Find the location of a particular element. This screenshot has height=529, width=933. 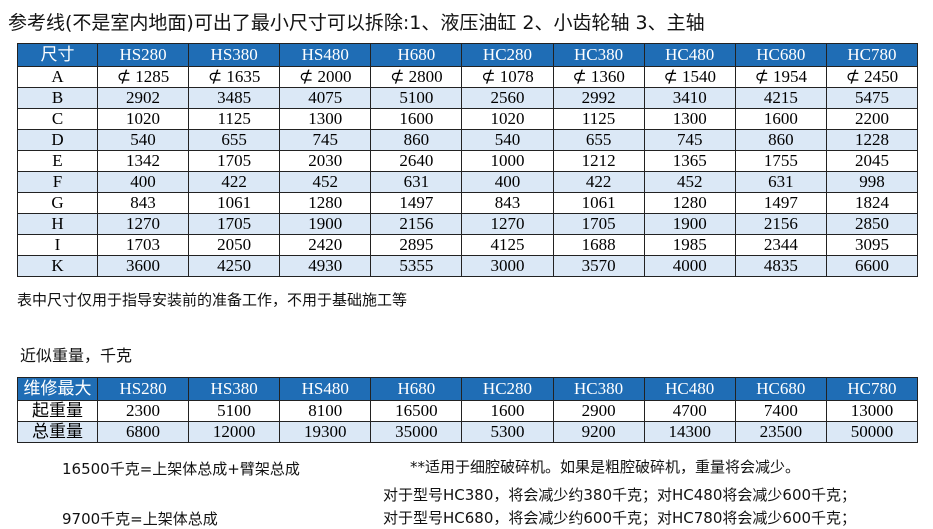

footnote: **适用于细腔破碎机。如果是粗腔破碎机，重量将会减少。 is located at coordinates (605, 467).